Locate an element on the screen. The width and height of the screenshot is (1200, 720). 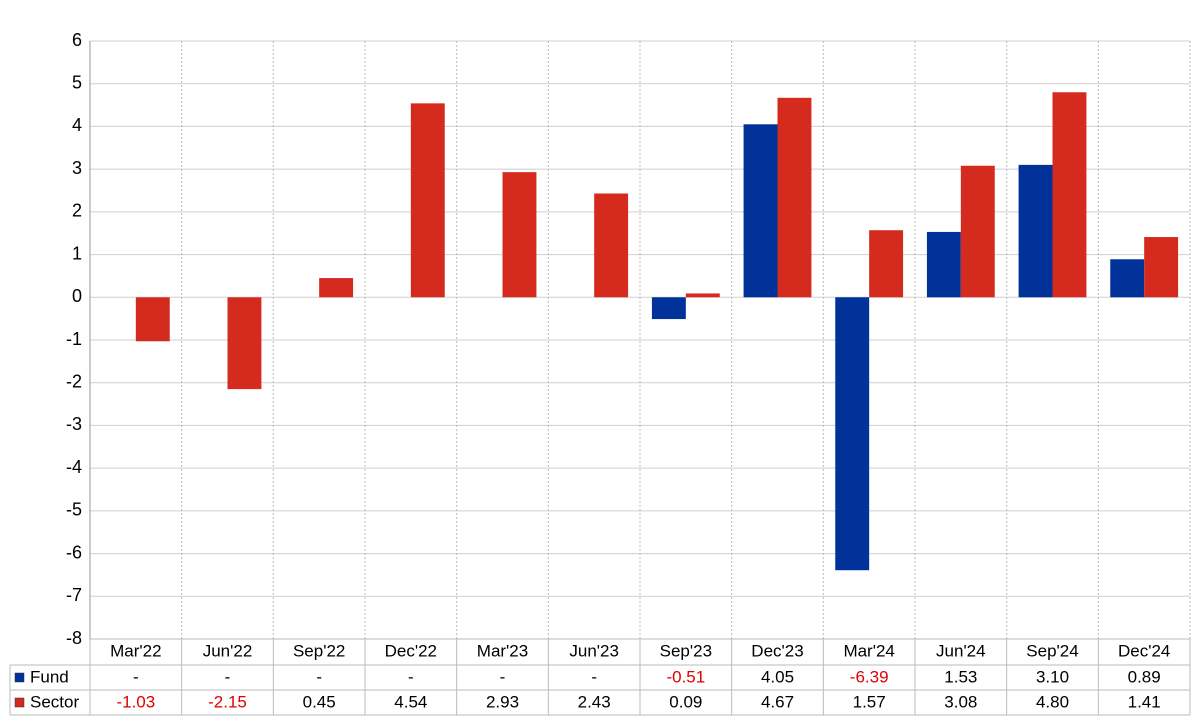
x-tick-label: Sep'23 is located at coordinates (686, 650).